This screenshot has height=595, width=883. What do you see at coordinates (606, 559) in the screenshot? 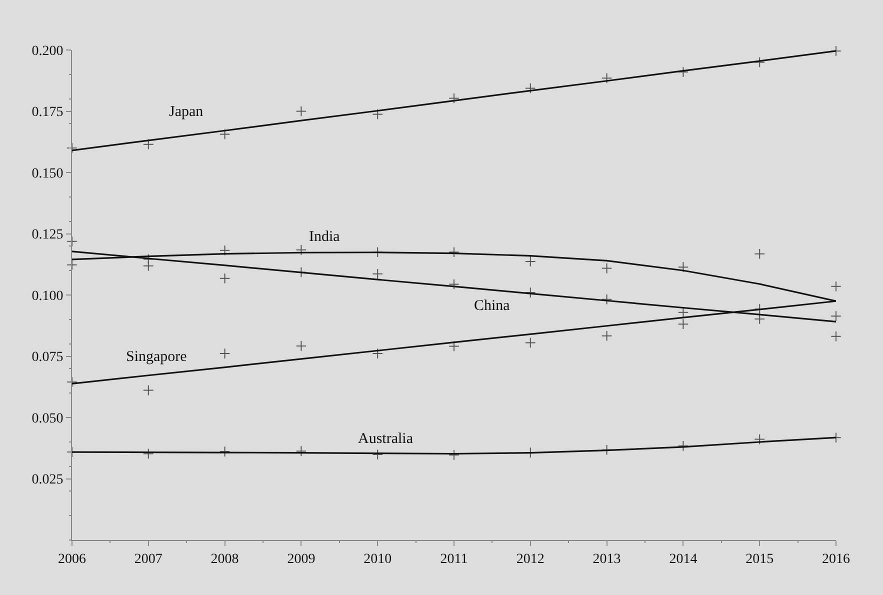
I see `x-tick-label: 2013` at bounding box center [606, 559].